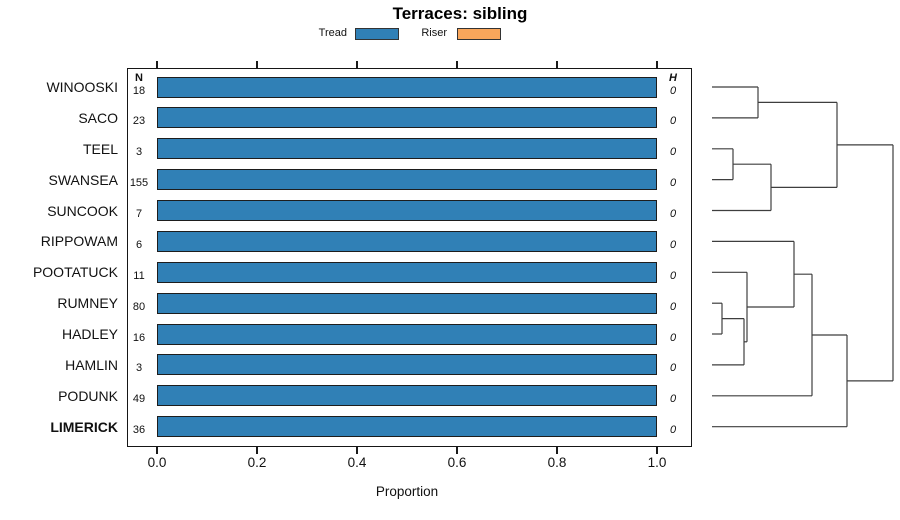  Describe the element at coordinates (139, 275) in the screenshot. I see `n-value: 11` at that location.